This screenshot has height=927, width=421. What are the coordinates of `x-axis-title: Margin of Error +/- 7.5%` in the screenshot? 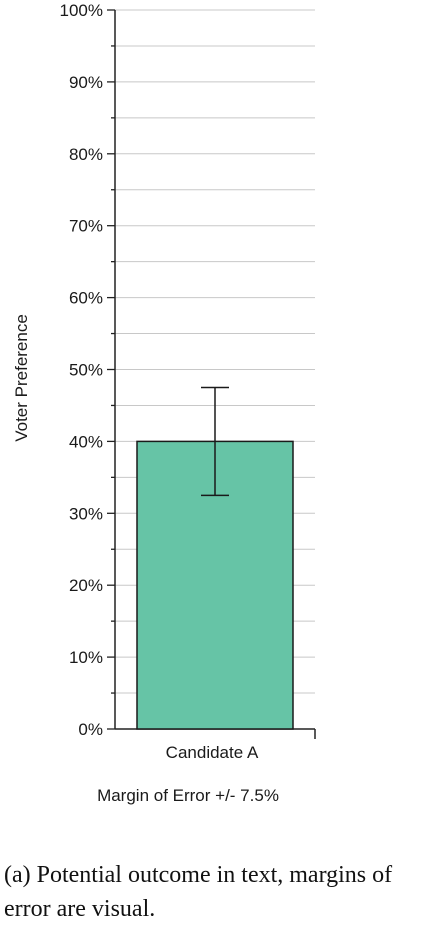 It's located at (188, 795).